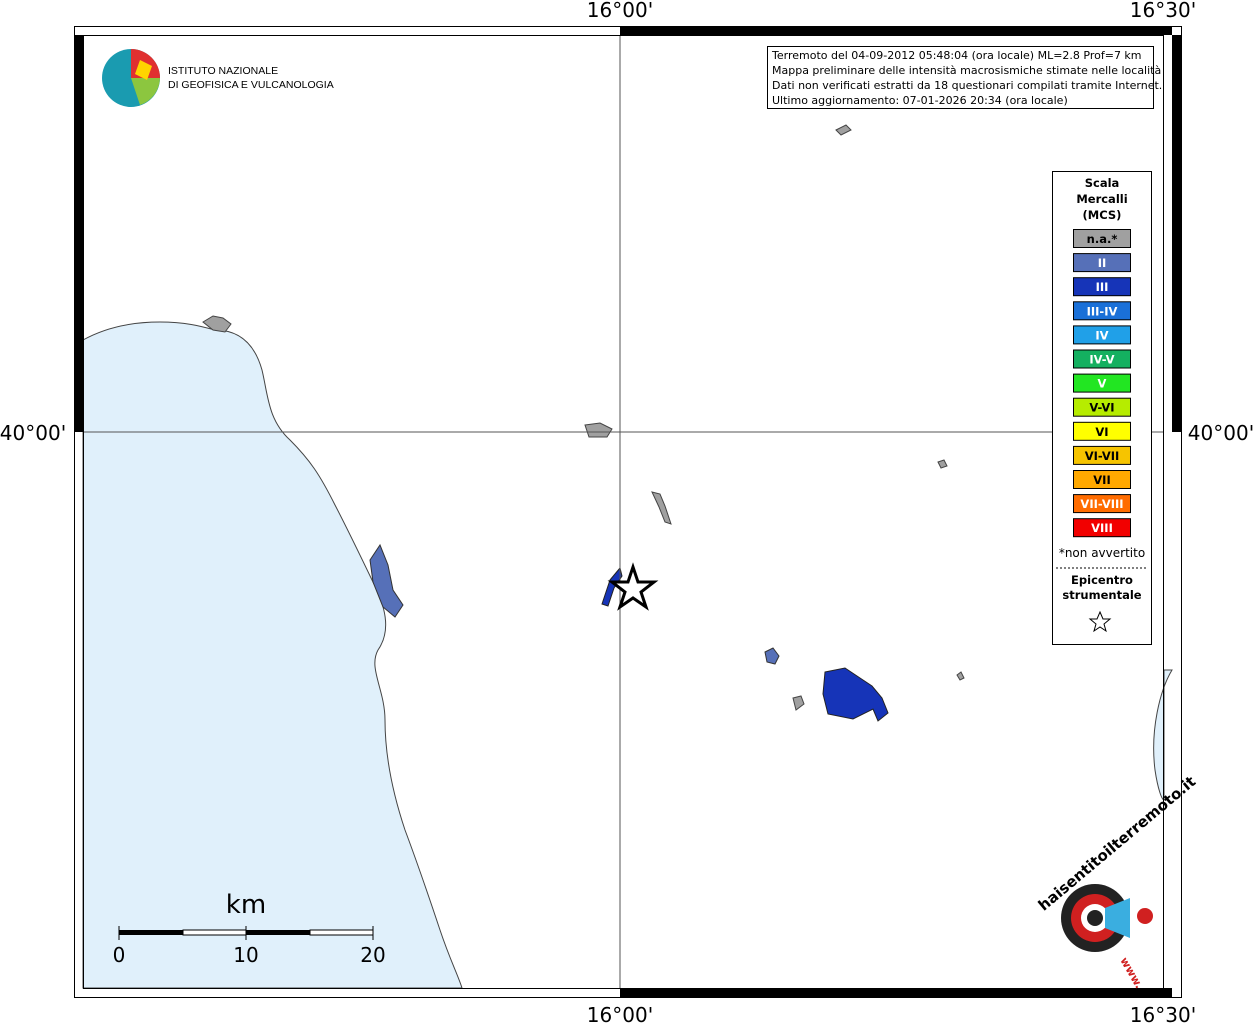 The height and width of the screenshot is (1024, 1254). I want to click on legend-label: VI, so click(1101, 432).